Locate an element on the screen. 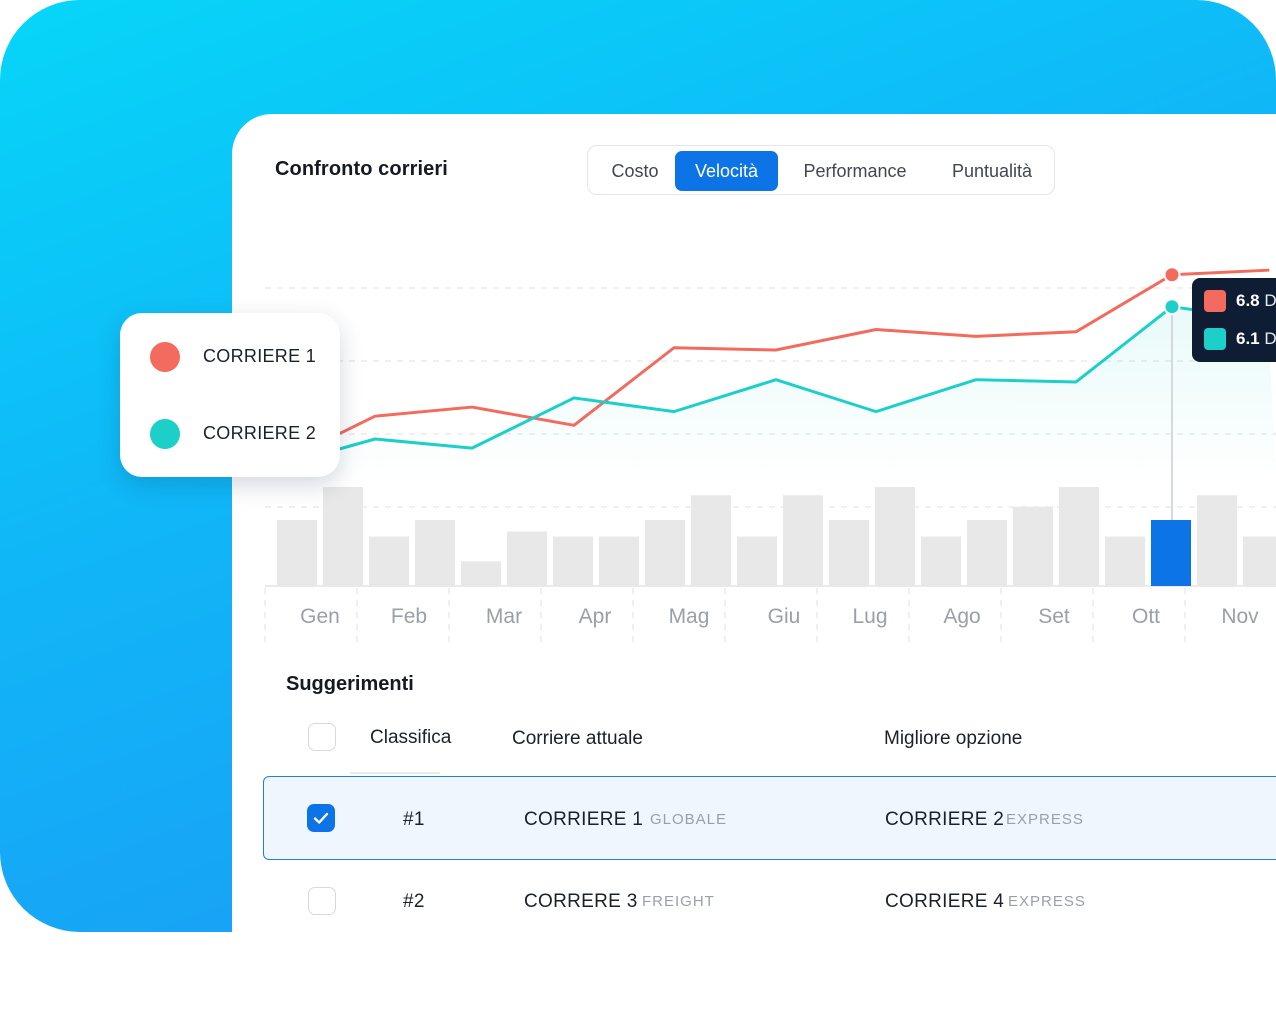 Image resolution: width=1276 pixels, height=1014 pixels. chart-bars is located at coordinates (776, 536).